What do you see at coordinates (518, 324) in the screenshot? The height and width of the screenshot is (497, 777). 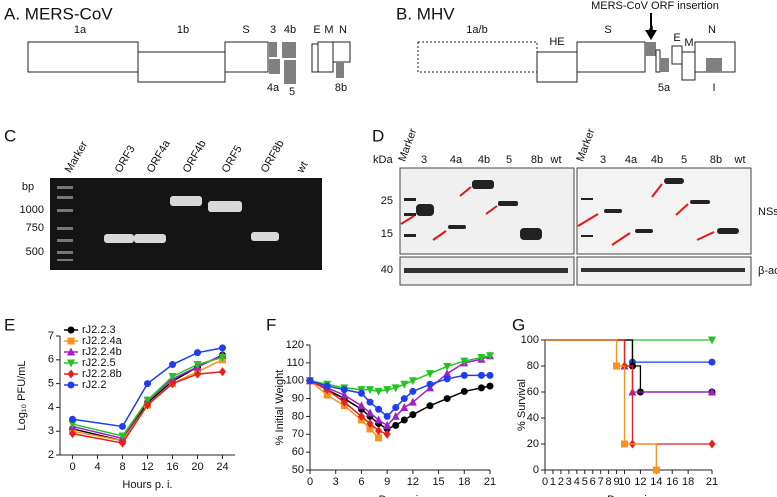 I see `panel-label: G` at bounding box center [518, 324].